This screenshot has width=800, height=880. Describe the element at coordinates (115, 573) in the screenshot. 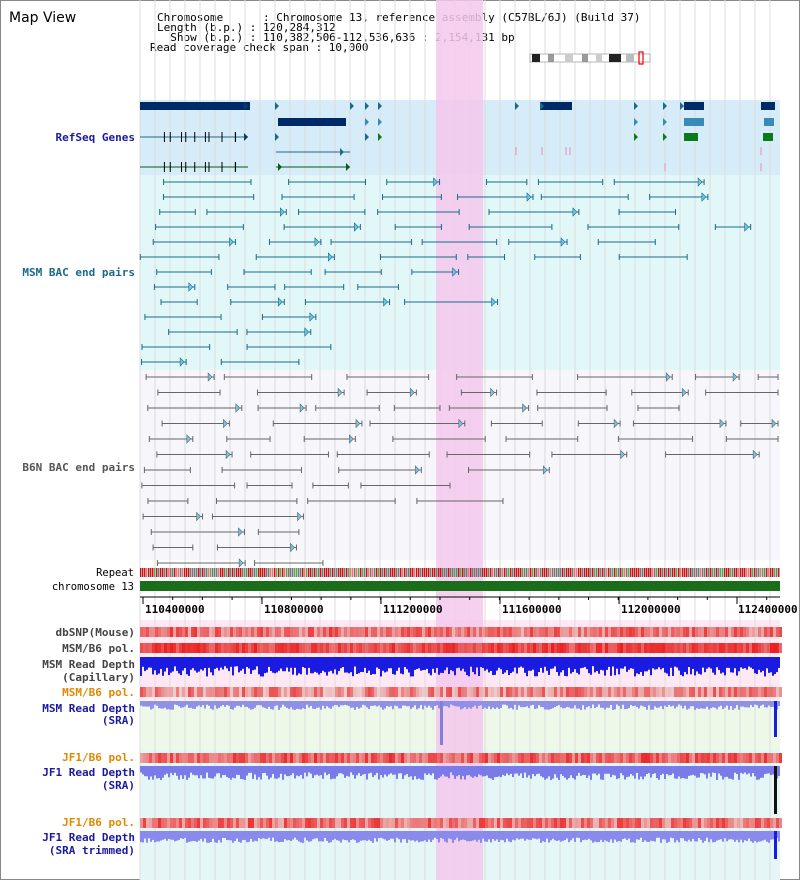

I see `track-label-repeat: Repeat` at that location.